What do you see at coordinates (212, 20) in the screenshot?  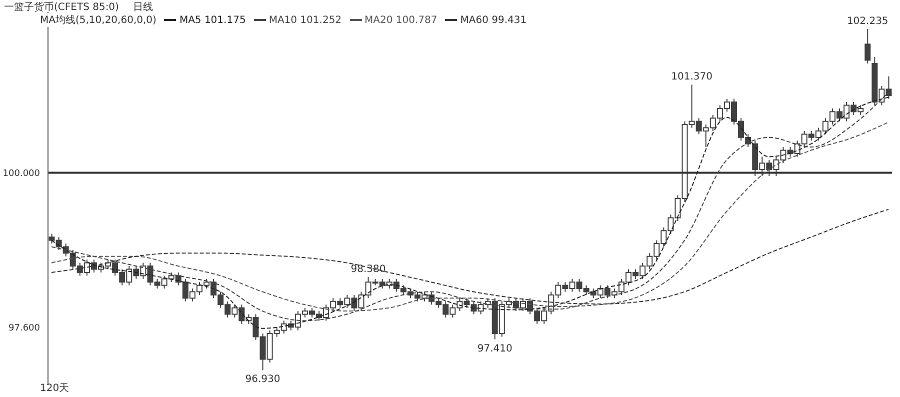 I see `legend-label: MA5 101.175` at bounding box center [212, 20].